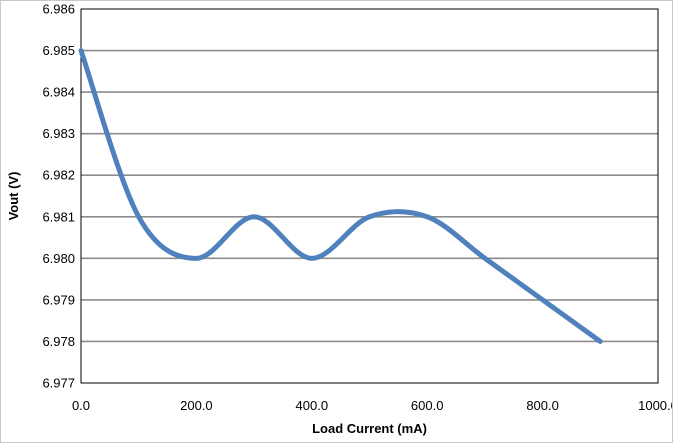 The width and height of the screenshot is (673, 443). Describe the element at coordinates (369, 428) in the screenshot. I see `x-axis-title: Load Current (mA)` at that location.